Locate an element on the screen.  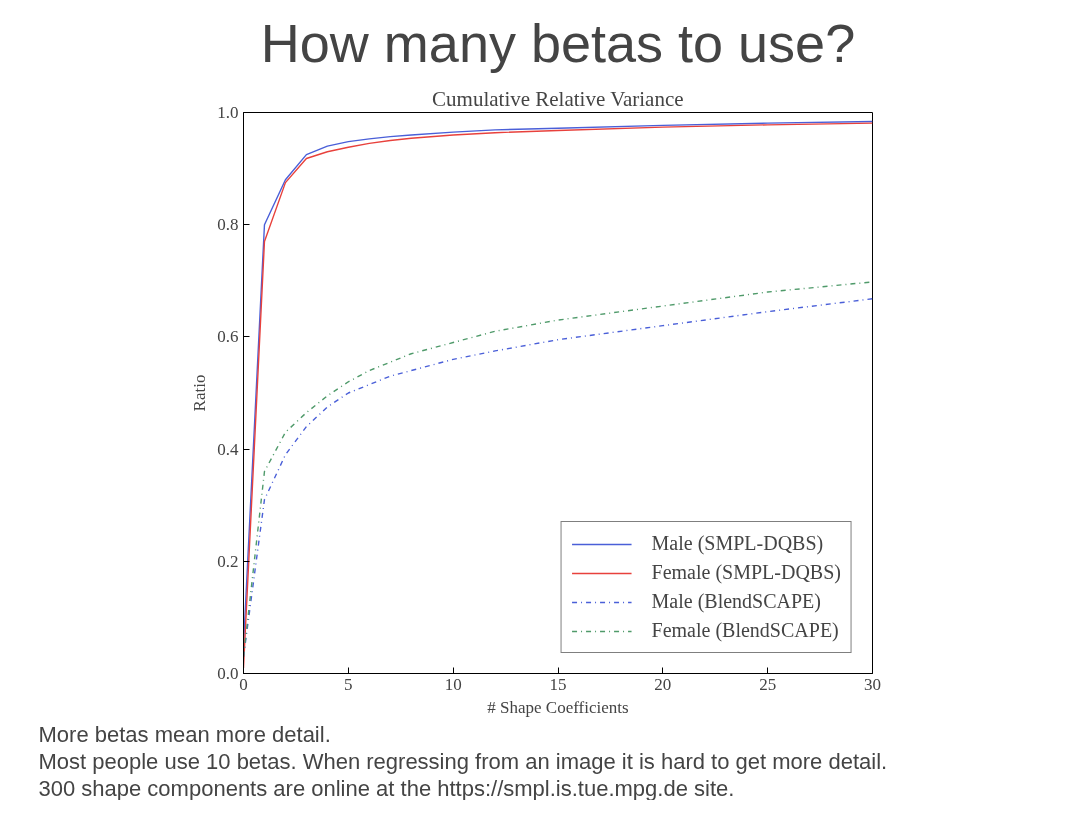
legend-label: Male (BlendSCAPE) is located at coordinates (736, 601).